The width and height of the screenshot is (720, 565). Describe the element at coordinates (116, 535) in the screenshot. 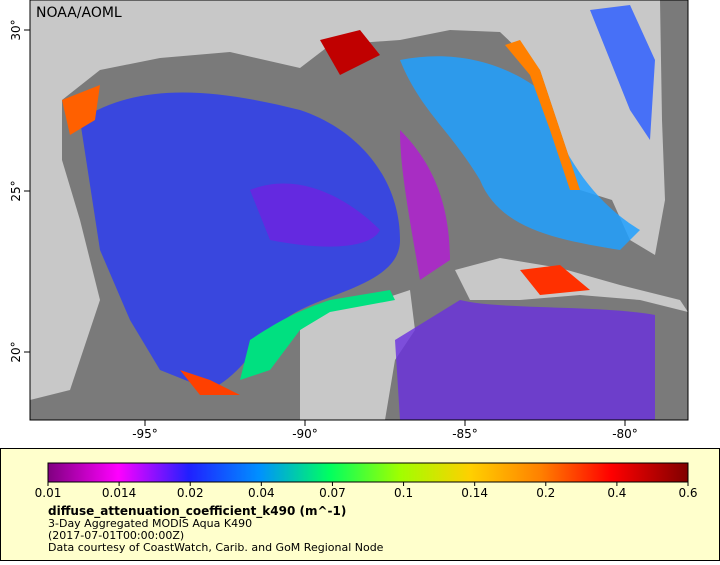

I see `legend-line: (2017-07-01T00:00:00Z)` at that location.